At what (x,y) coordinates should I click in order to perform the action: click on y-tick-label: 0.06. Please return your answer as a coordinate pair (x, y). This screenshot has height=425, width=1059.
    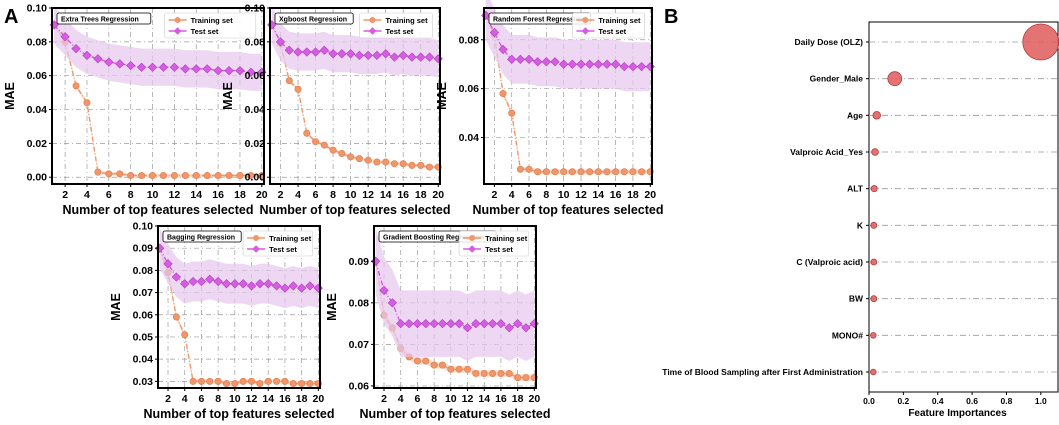
    Looking at the image, I should click on (359, 386).